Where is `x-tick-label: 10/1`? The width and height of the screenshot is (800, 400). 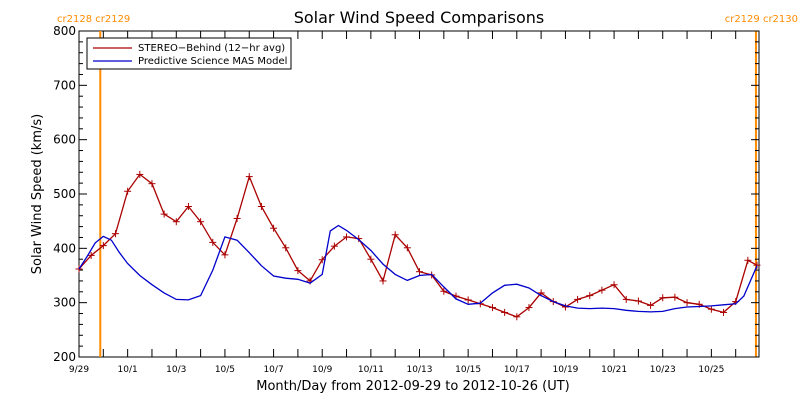 x-tick-label: 10/1 is located at coordinates (128, 370).